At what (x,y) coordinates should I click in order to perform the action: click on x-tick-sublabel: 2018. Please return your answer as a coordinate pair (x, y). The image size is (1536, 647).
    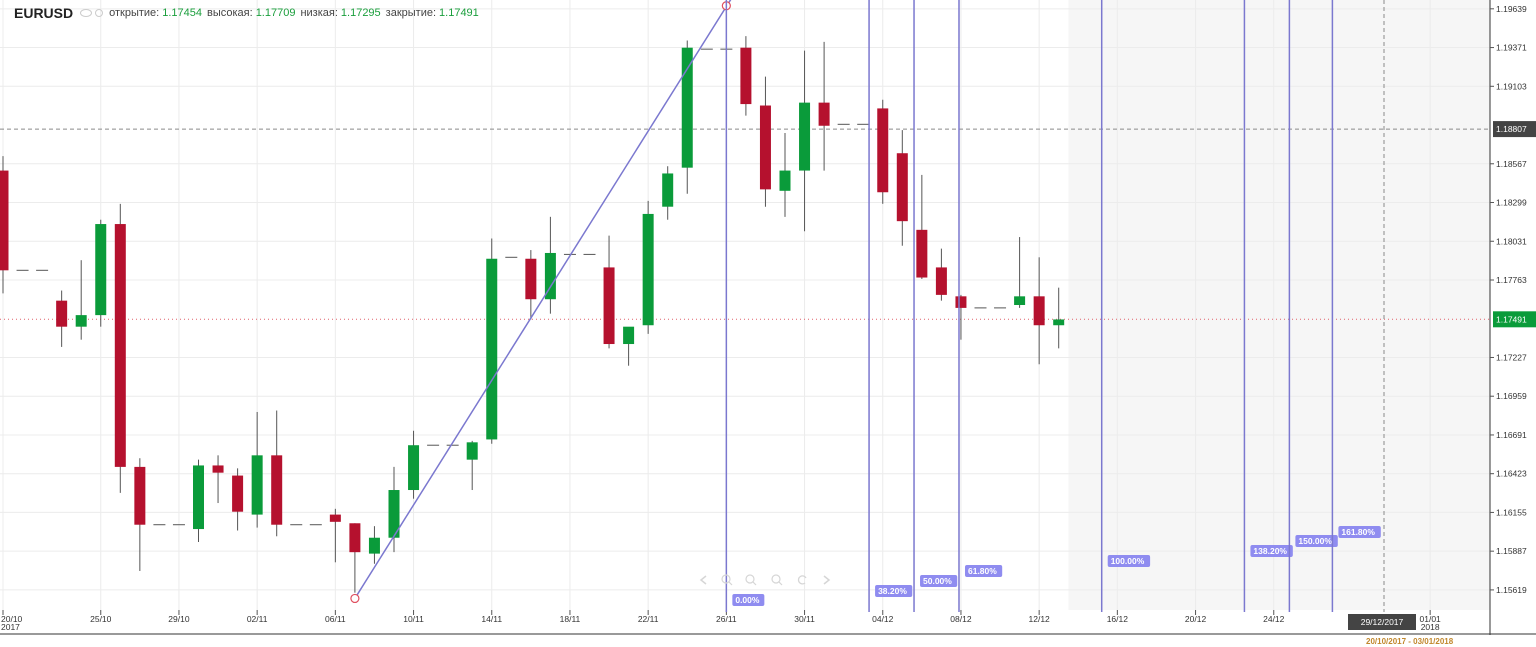
    Looking at the image, I should click on (1430, 627).